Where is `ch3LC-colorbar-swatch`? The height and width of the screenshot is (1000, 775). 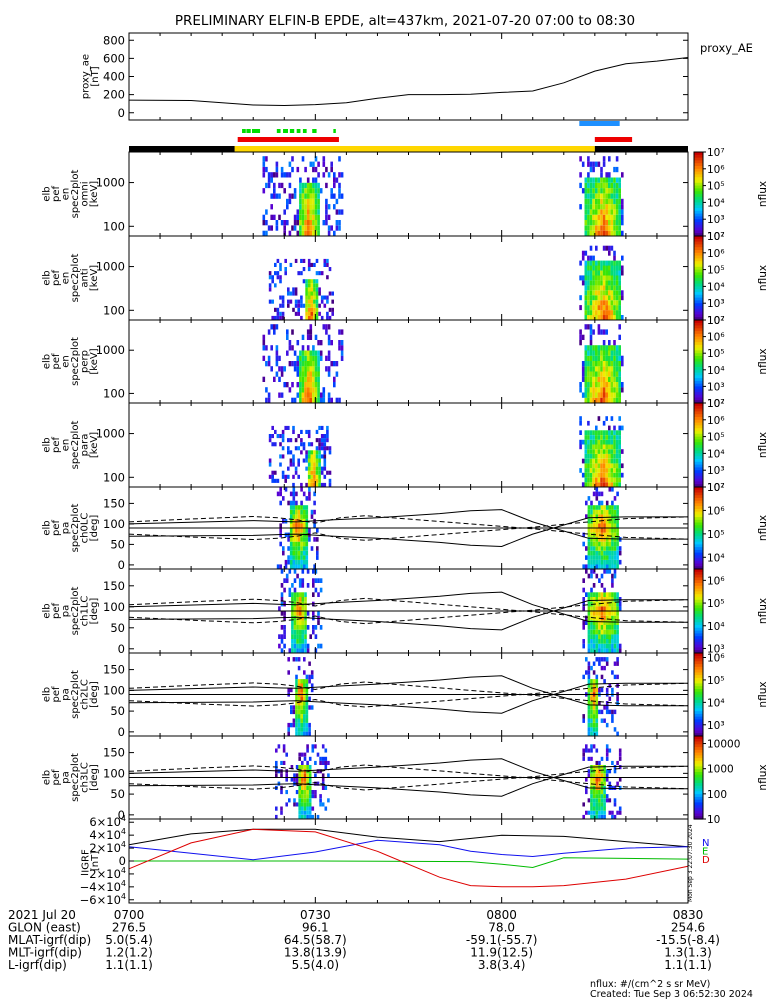 ch3LC-colorbar-swatch is located at coordinates (698, 785).